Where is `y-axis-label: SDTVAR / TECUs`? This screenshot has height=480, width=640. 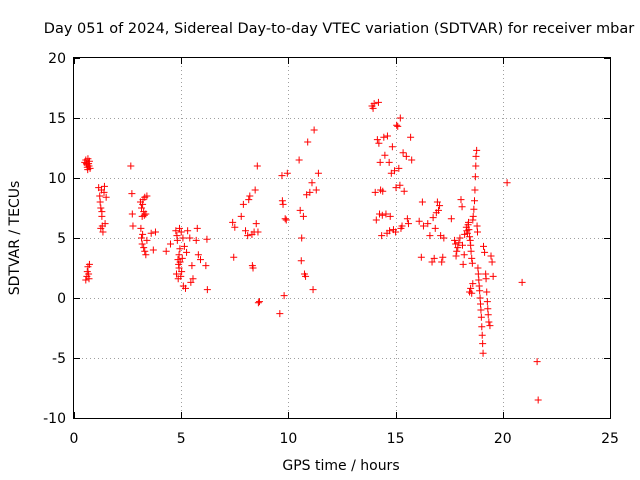
y-axis-label: SDTVAR / TECUs is located at coordinates (15, 238).